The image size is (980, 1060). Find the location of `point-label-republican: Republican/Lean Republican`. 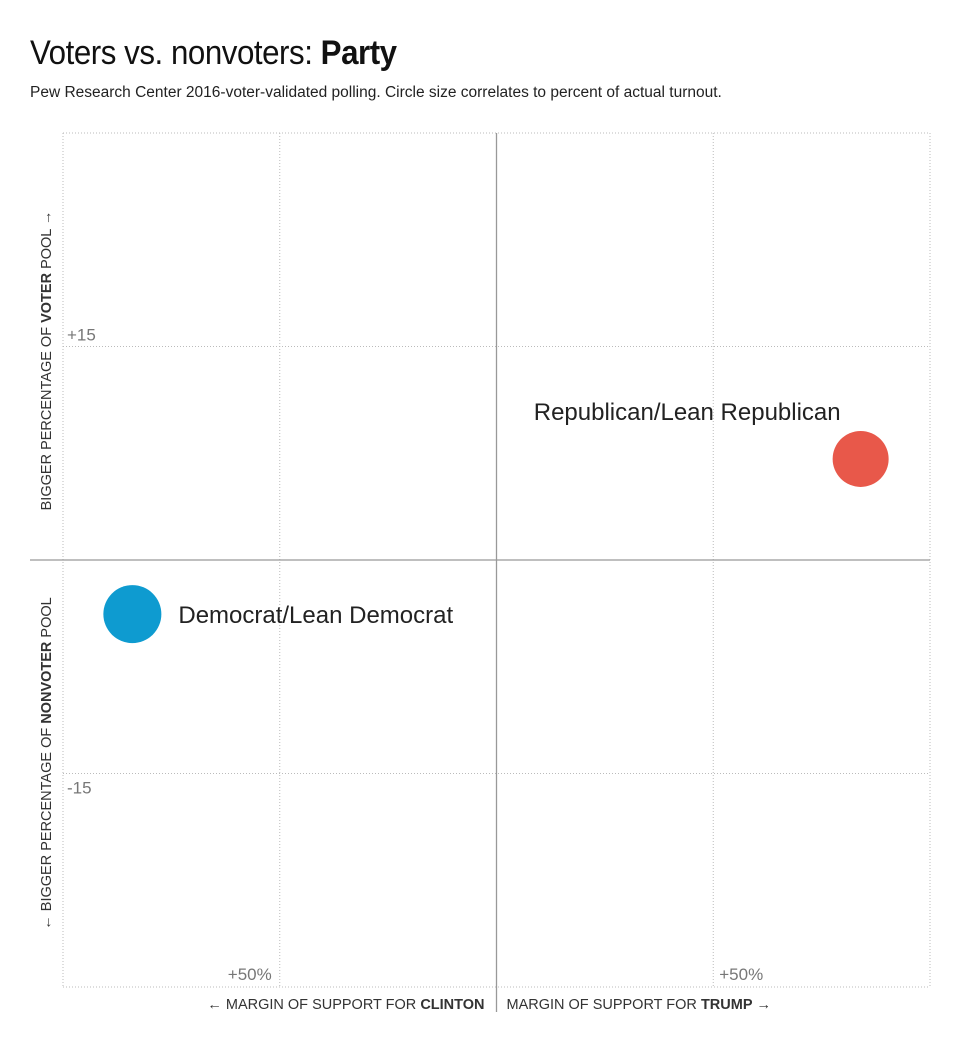

point-label-republican: Republican/Lean Republican is located at coordinates (687, 412).